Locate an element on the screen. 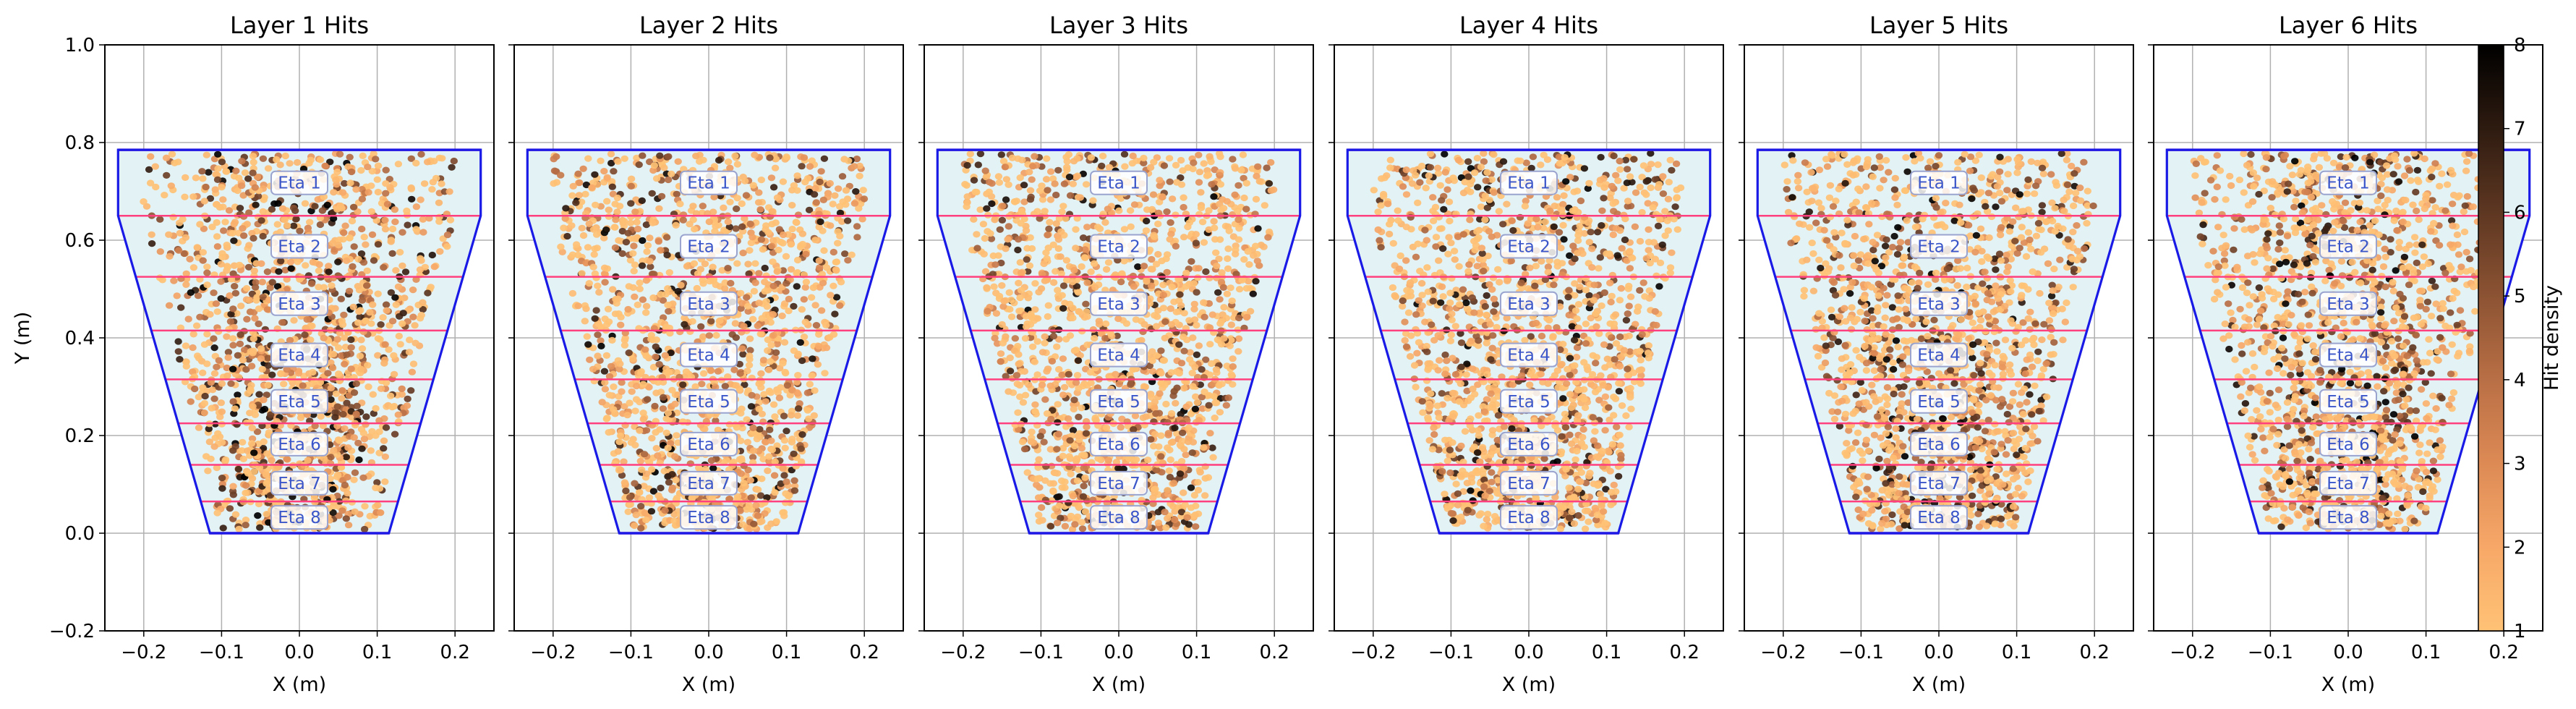  eta-label-text: Eta 7 is located at coordinates (708, 484).